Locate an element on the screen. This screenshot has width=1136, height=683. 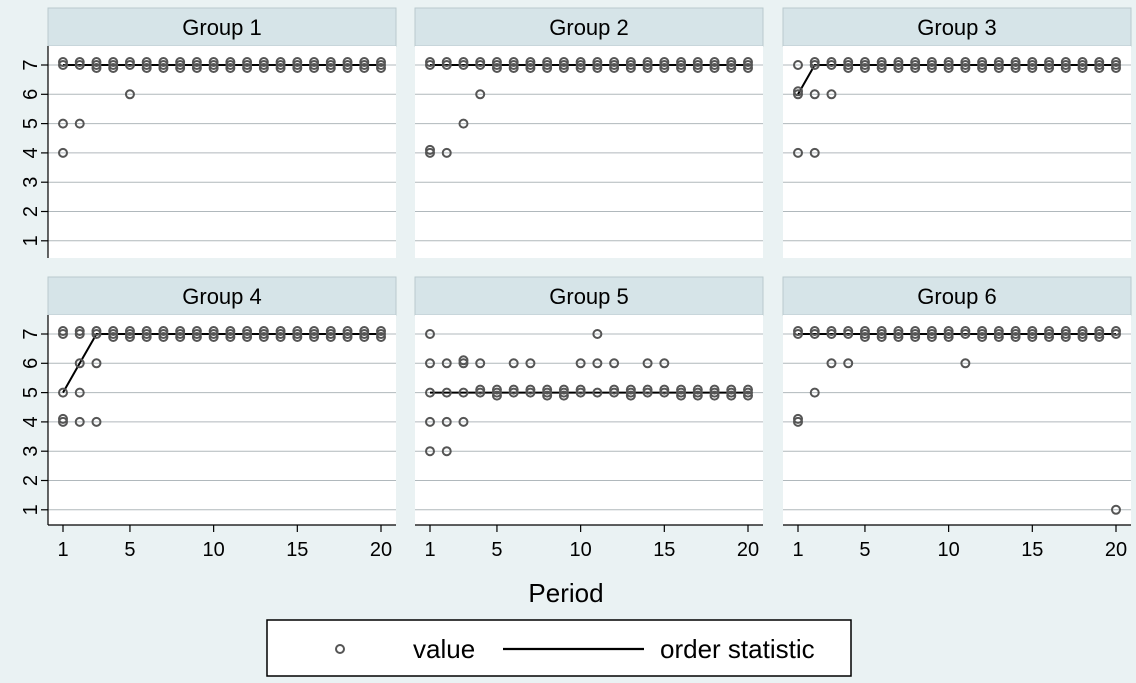
legend-label-order-statistic: order statistic is located at coordinates (737, 649).